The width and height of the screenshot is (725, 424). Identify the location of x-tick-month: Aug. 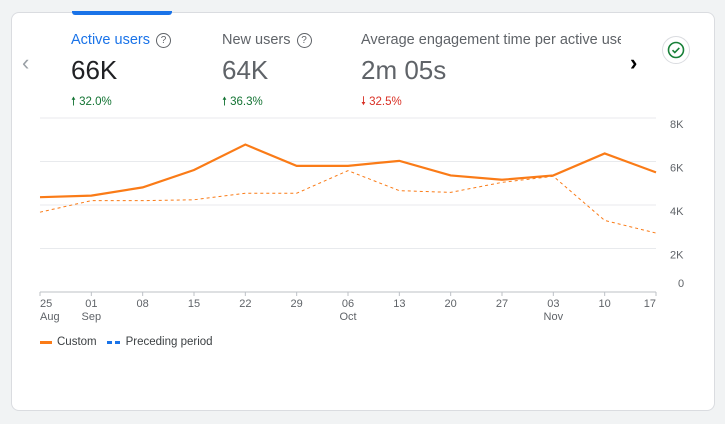
(50, 317).